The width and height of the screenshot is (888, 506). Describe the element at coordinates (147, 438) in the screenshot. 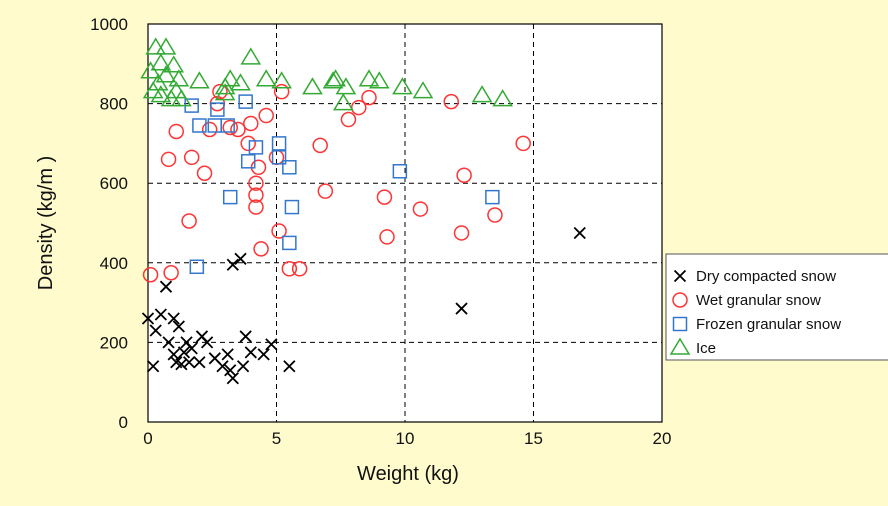

I see `x-tick-label: 0` at that location.